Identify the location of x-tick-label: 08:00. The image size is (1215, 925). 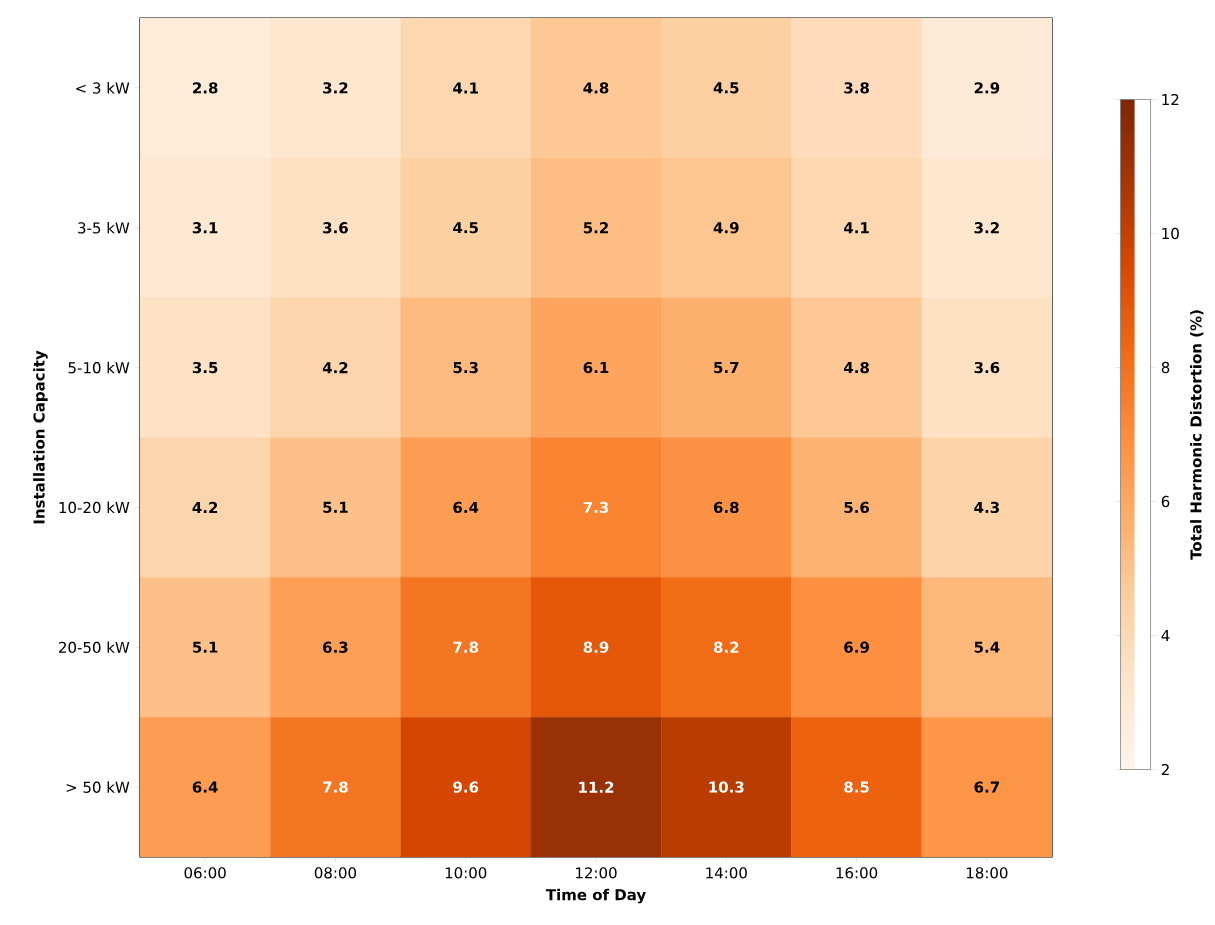
(335, 873).